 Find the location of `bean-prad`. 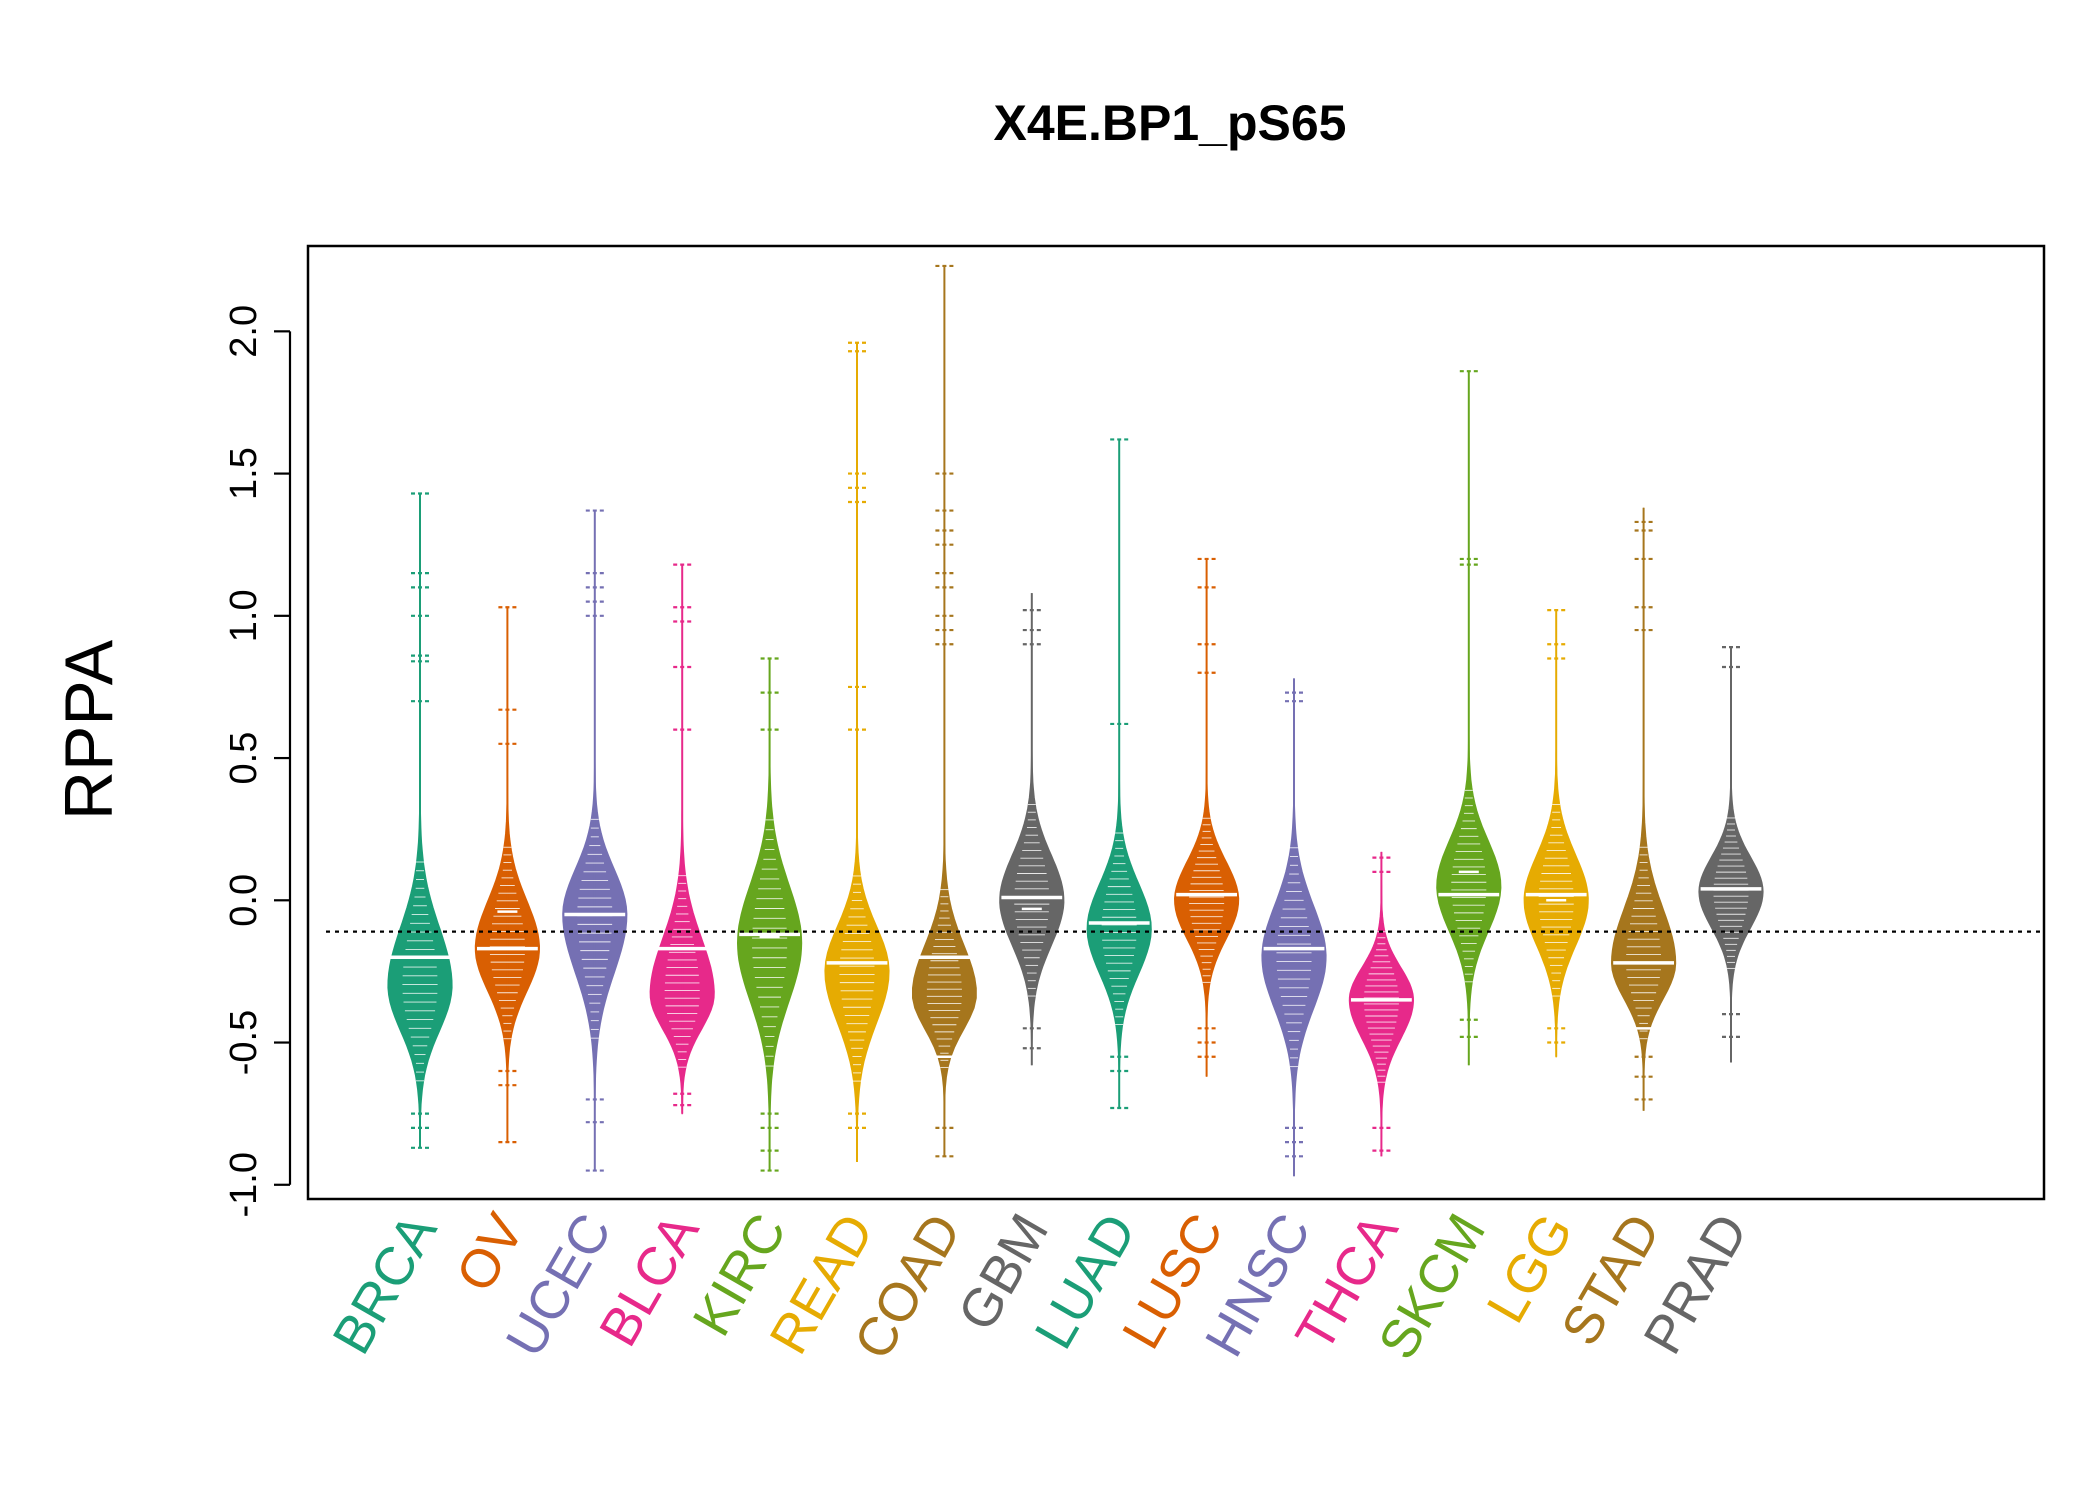

bean-prad is located at coordinates (1731, 854).